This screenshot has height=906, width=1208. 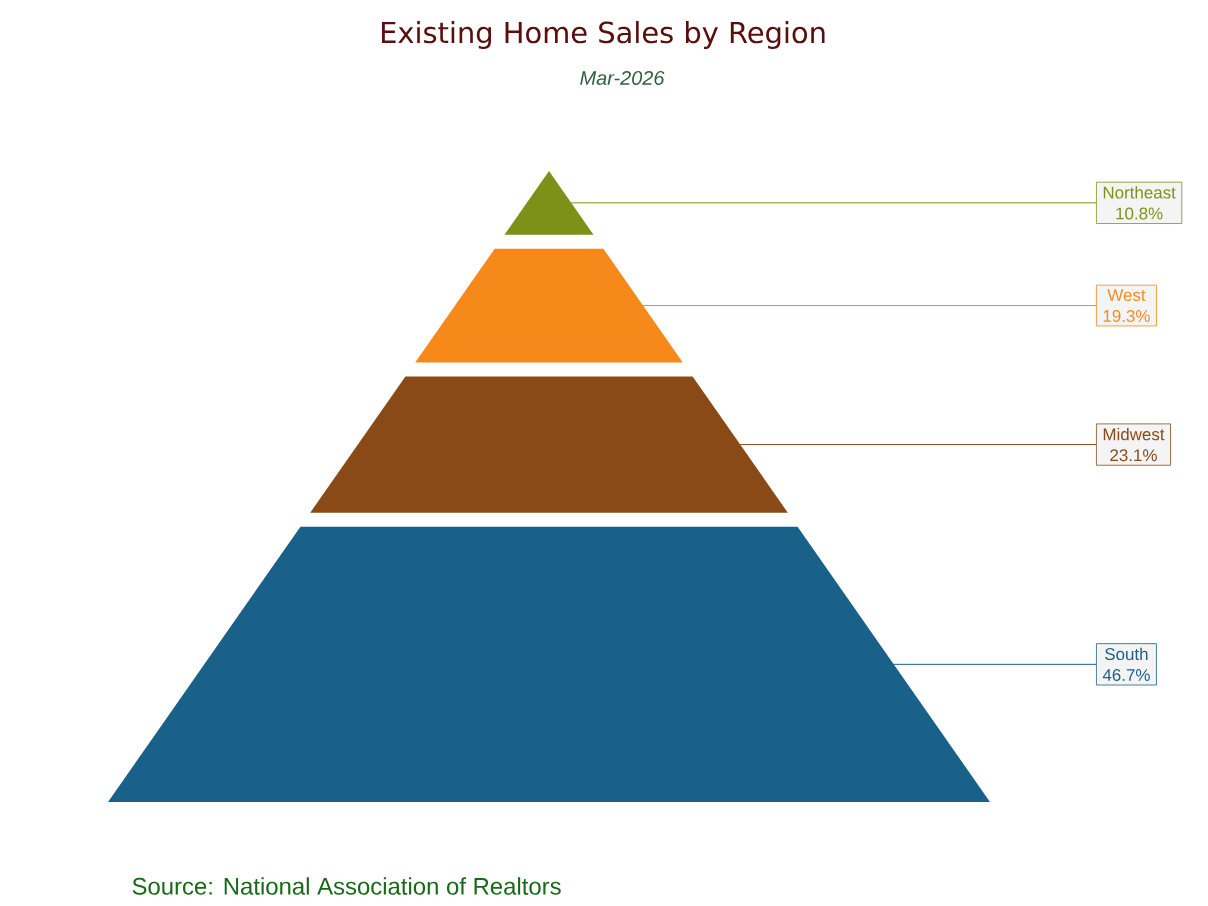 I want to click on category-label: West, so click(x=1126, y=295).